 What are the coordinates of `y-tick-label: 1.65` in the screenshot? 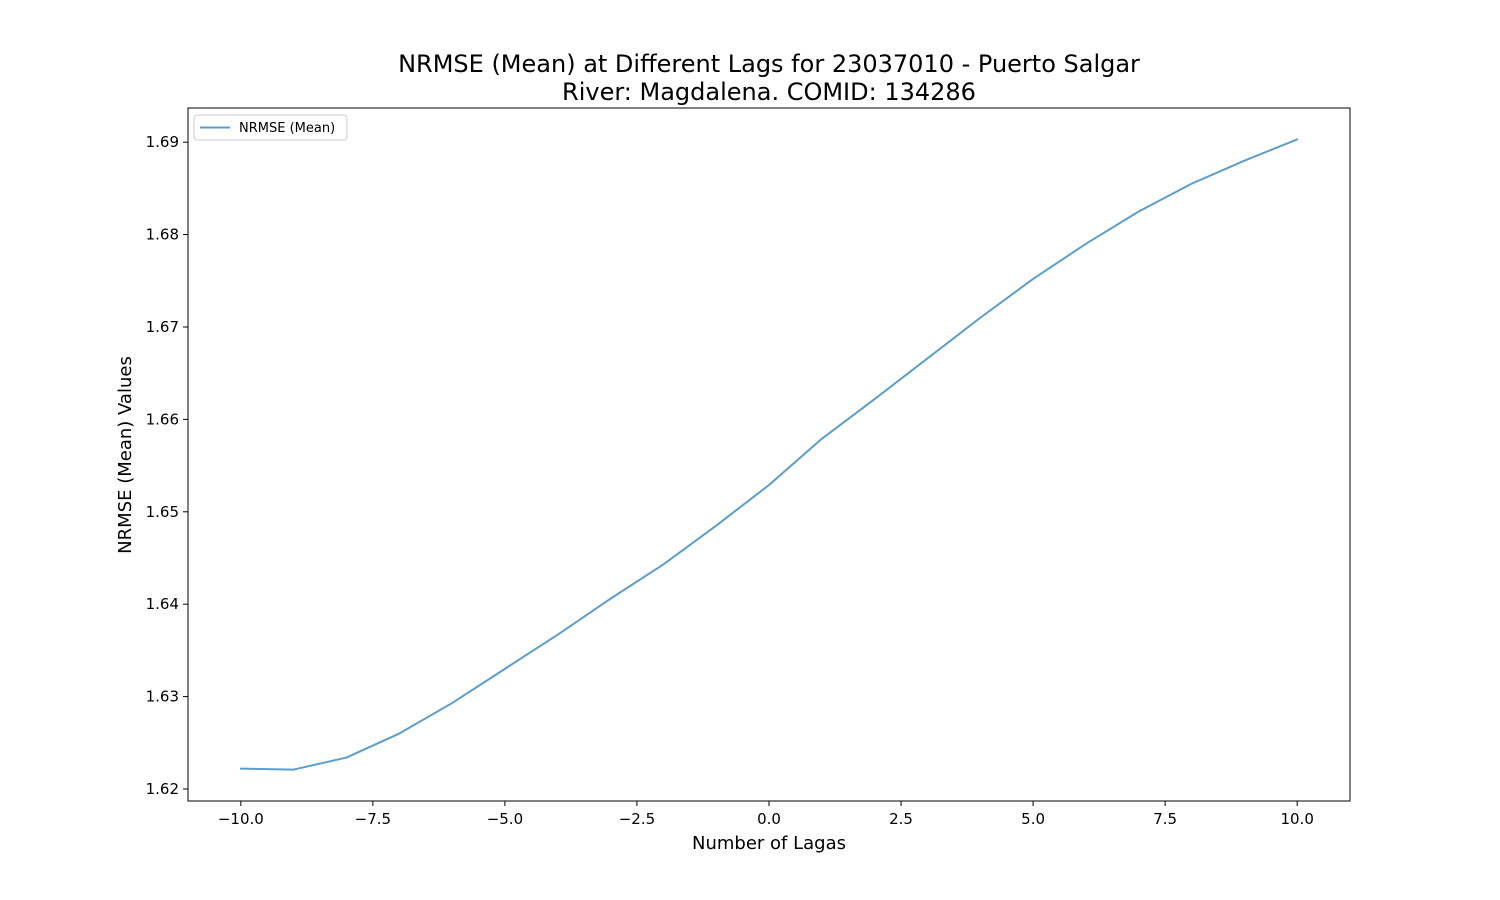 It's located at (162, 512).